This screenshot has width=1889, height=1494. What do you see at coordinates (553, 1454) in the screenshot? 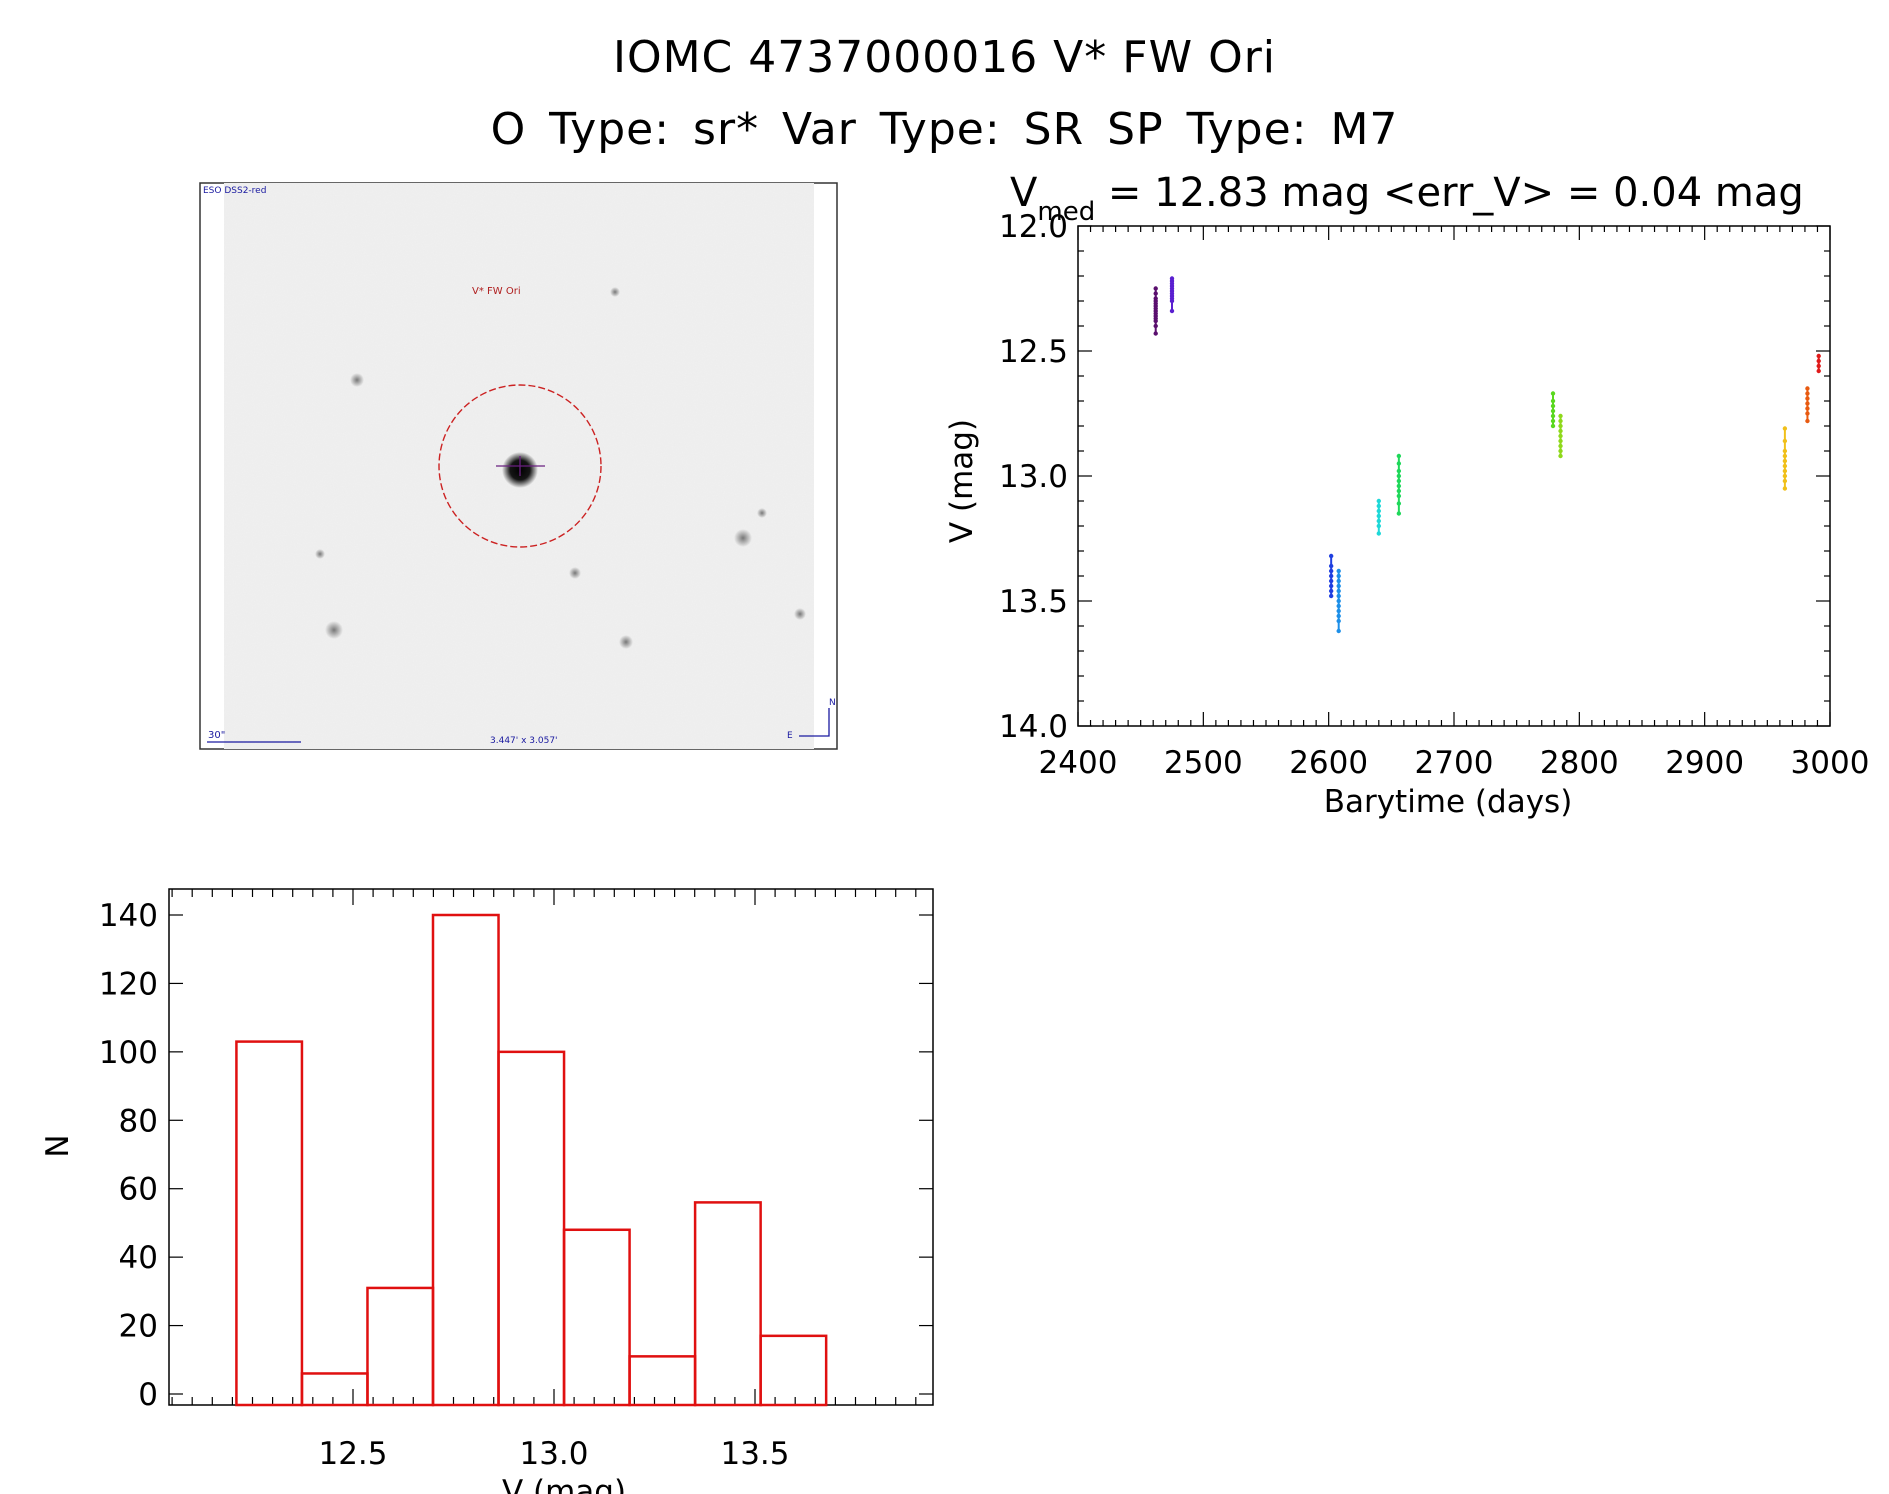
I see `x-tick-label: 13.0` at bounding box center [553, 1454].